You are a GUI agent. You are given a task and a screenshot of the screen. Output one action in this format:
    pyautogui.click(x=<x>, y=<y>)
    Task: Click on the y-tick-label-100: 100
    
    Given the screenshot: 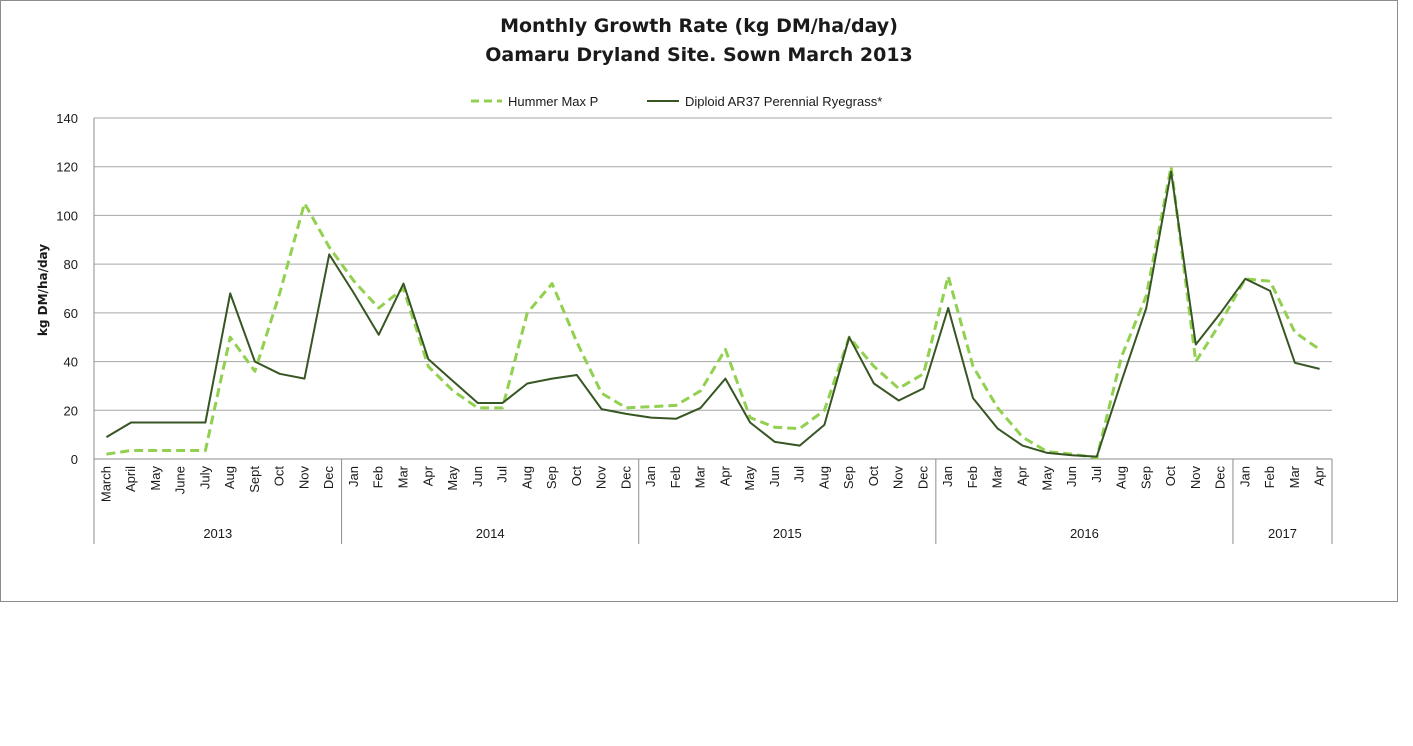 What is the action you would take?
    pyautogui.click(x=67, y=215)
    